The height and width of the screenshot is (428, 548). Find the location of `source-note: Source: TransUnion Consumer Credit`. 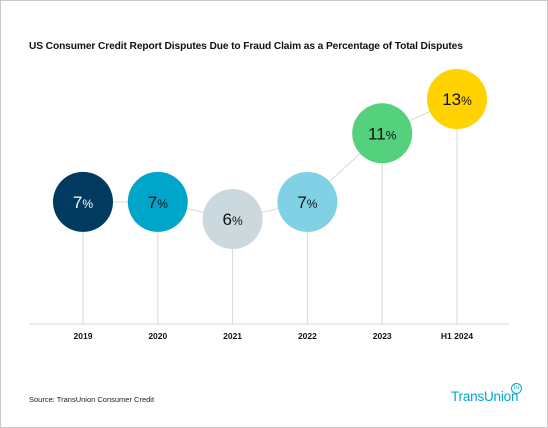

source-note: Source: TransUnion Consumer Credit is located at coordinates (92, 399).